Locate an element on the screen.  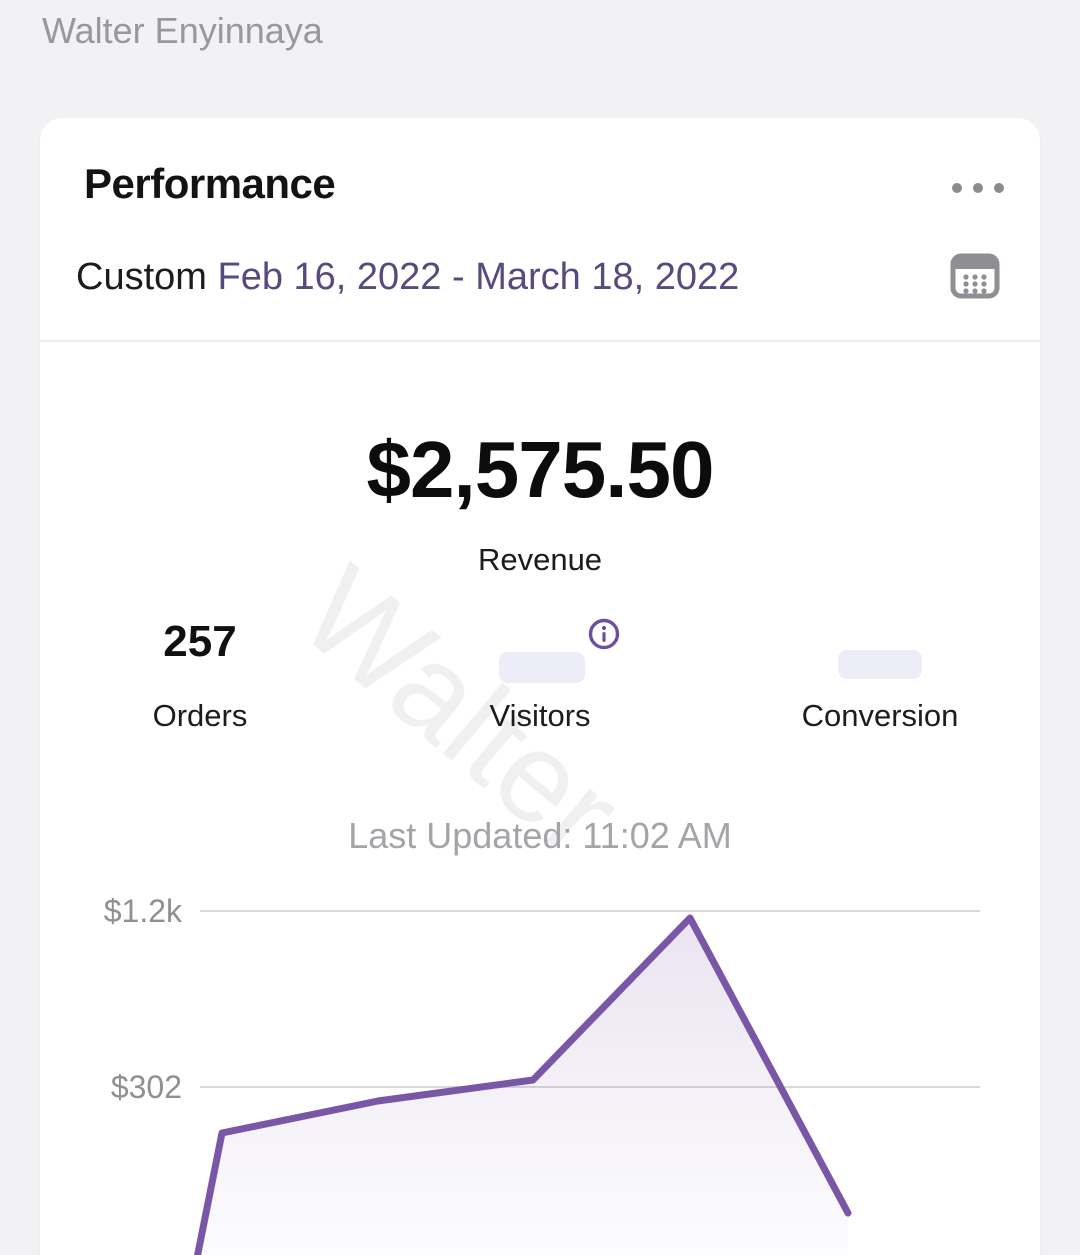
y-axis-tick-top: $1.2k is located at coordinates (142, 911).